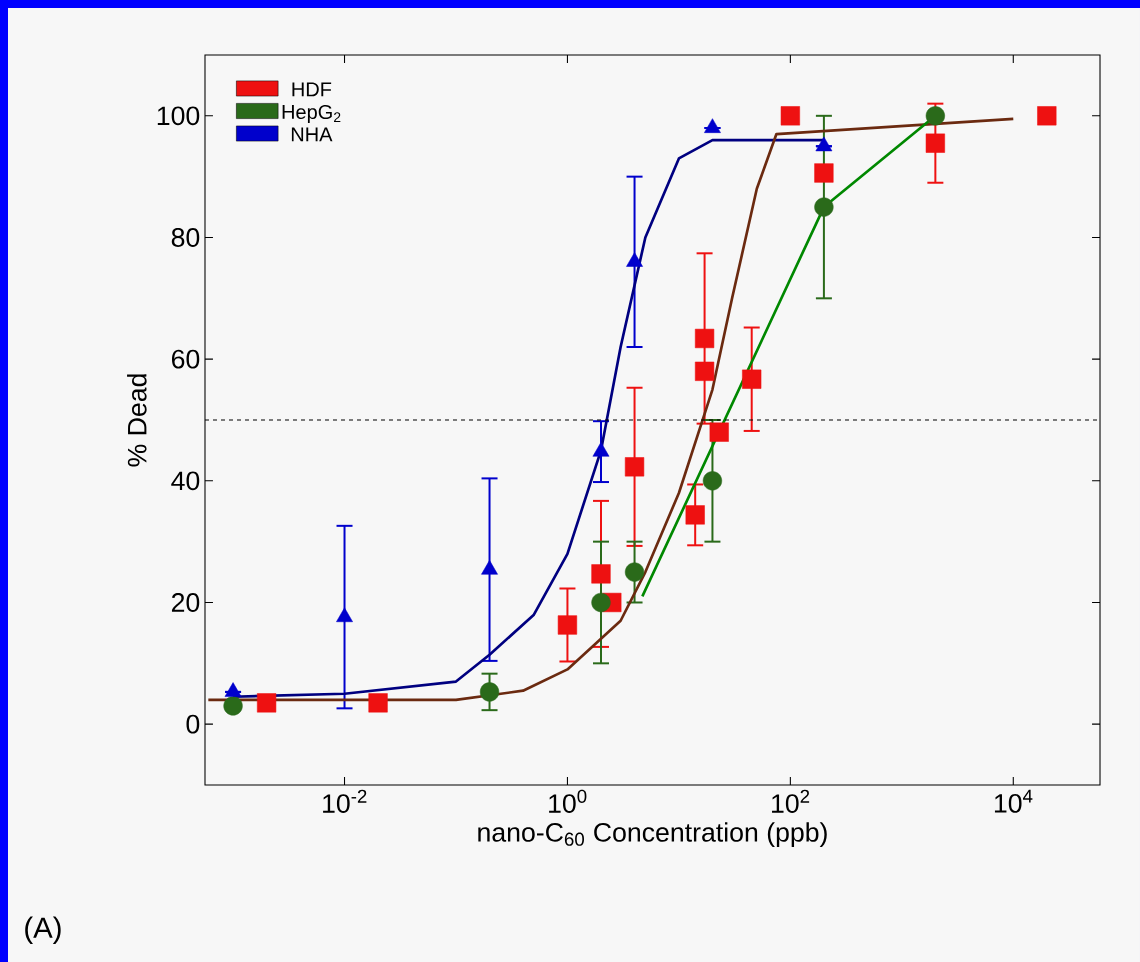 The width and height of the screenshot is (1140, 962). I want to click on y-axis-title: % Dead, so click(137, 420).